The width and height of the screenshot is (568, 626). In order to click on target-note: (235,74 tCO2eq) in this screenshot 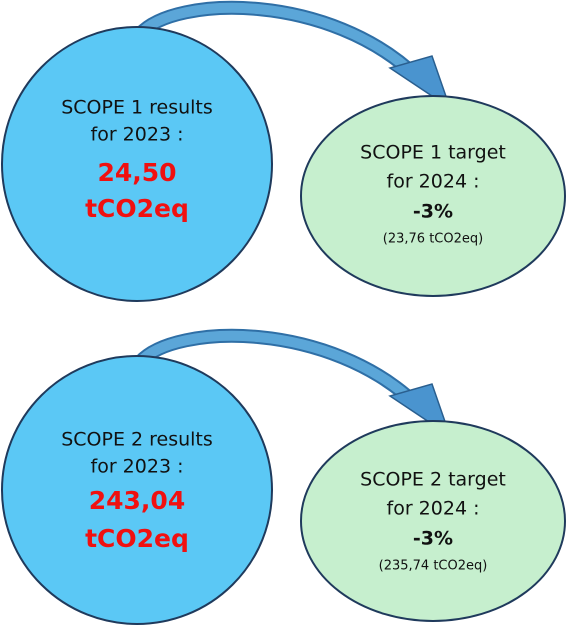, I will do `click(433, 566)`.